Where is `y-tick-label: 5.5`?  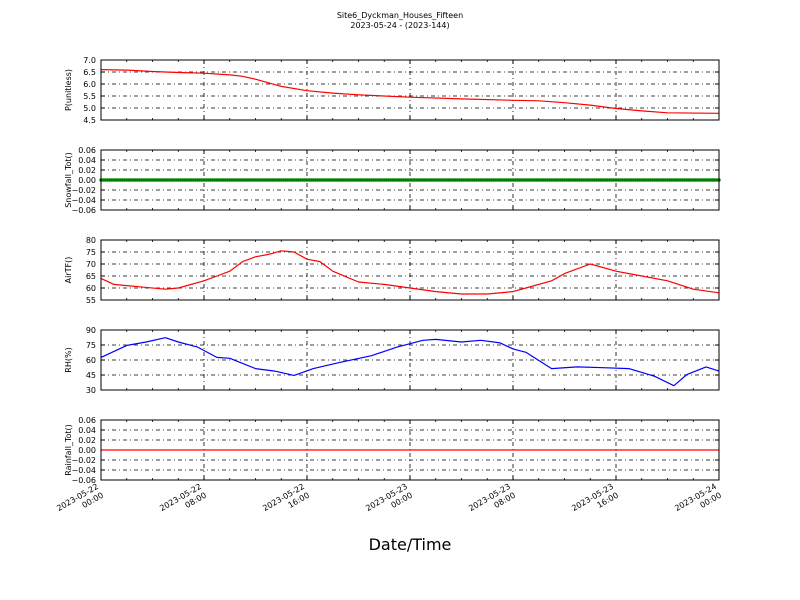
y-tick-label: 5.5 is located at coordinates (89, 96).